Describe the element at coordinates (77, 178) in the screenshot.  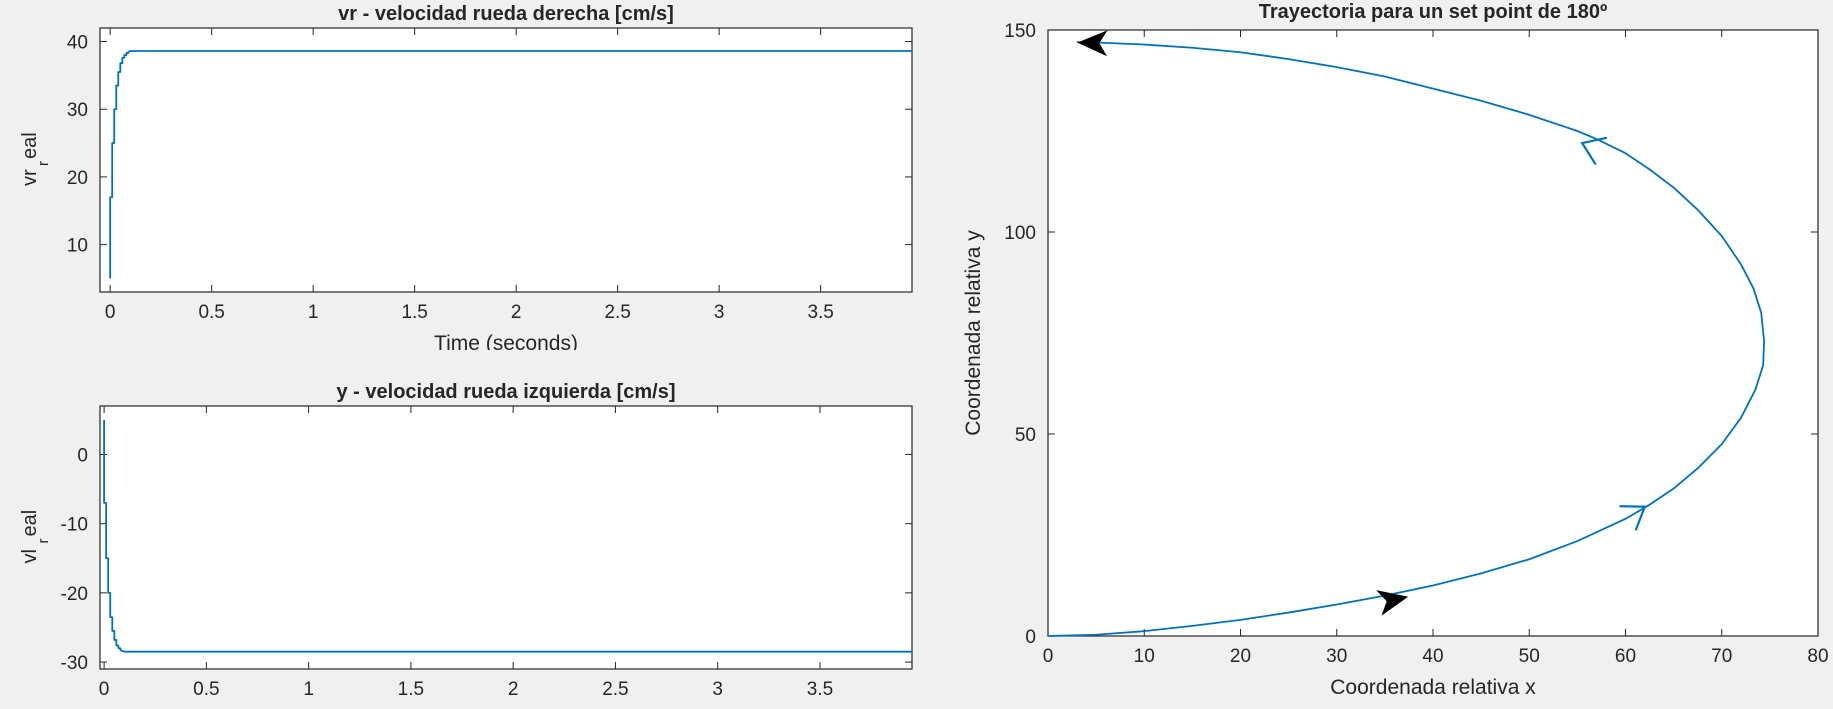
I see `y-tick-label: 20` at that location.